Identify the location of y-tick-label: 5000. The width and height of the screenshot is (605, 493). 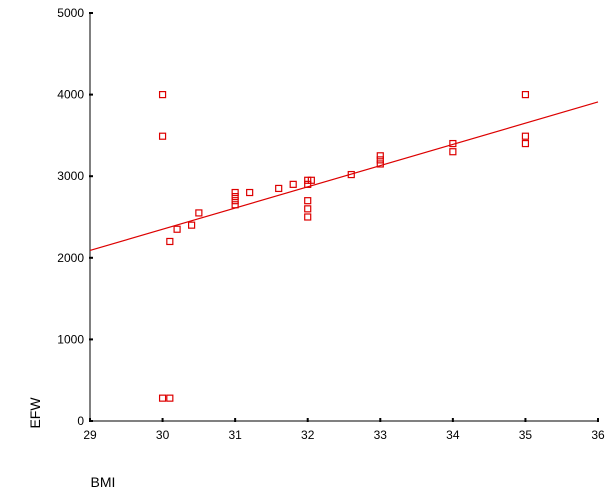
(70, 13).